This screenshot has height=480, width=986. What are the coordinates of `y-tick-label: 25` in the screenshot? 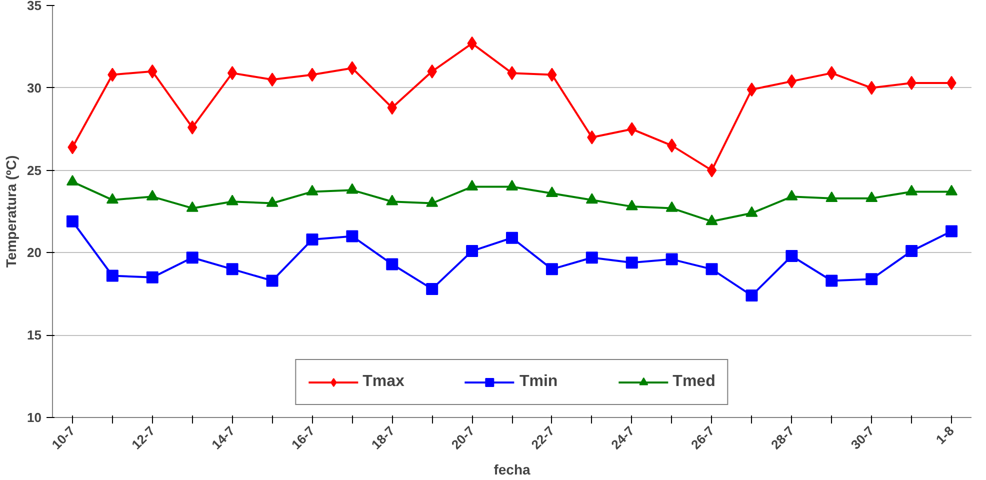 It's located at (34, 170).